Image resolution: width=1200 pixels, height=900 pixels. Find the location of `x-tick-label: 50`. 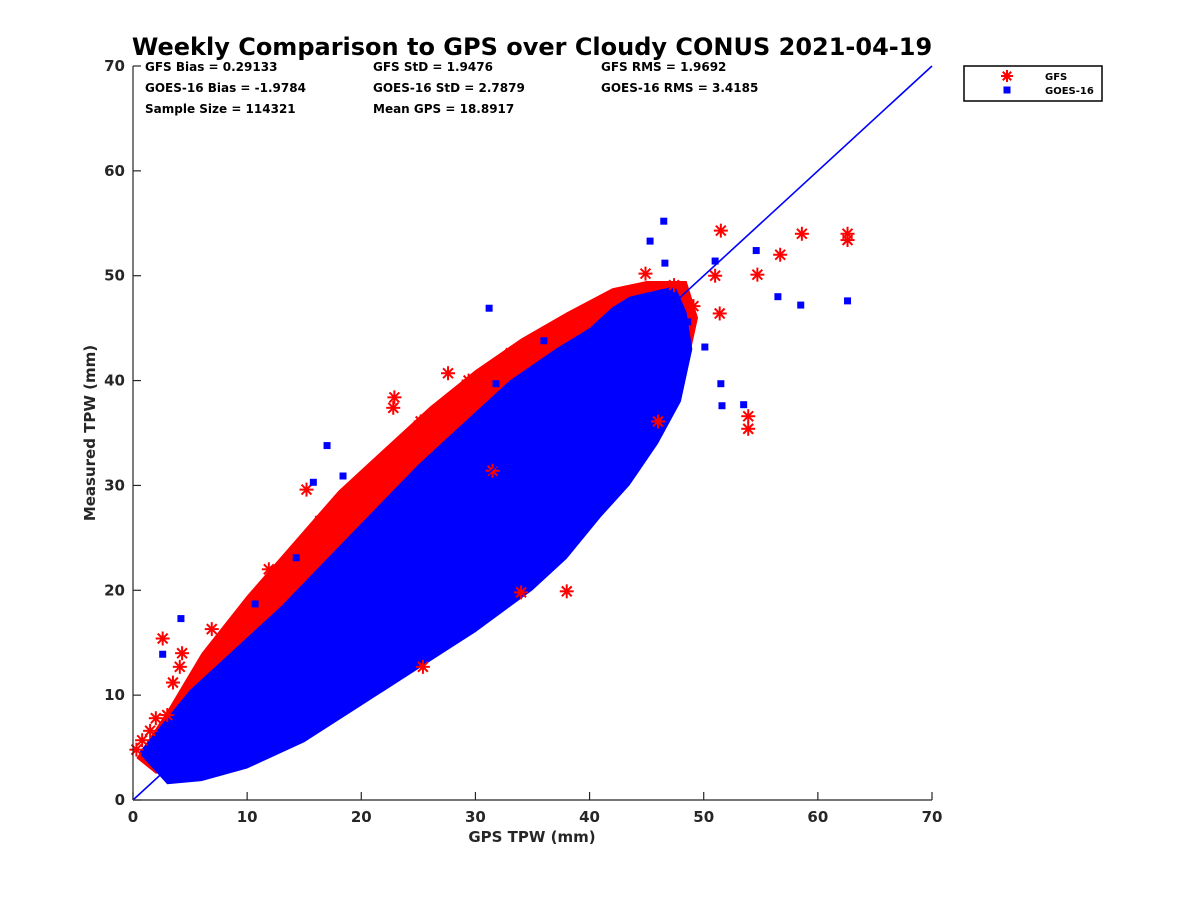

x-tick-label: 50 is located at coordinates (703, 817).